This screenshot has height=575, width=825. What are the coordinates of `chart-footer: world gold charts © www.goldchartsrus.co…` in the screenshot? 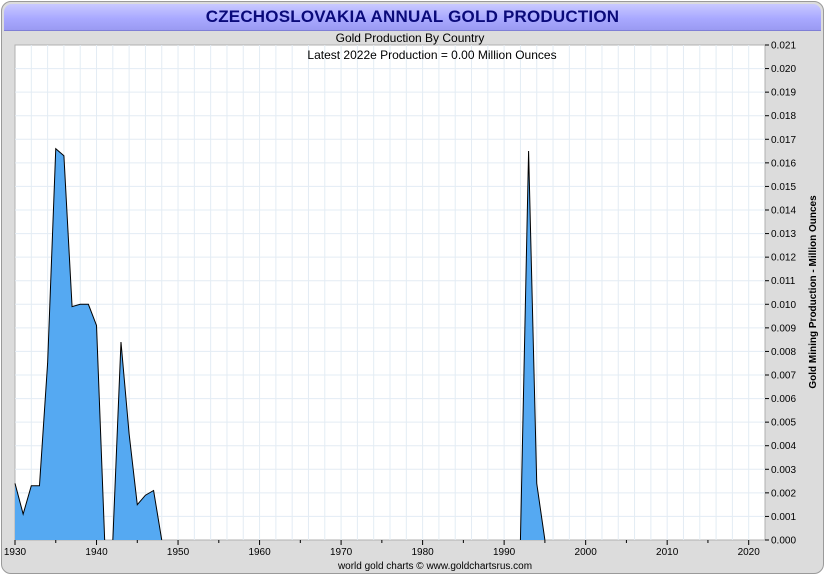 It's located at (434, 566).